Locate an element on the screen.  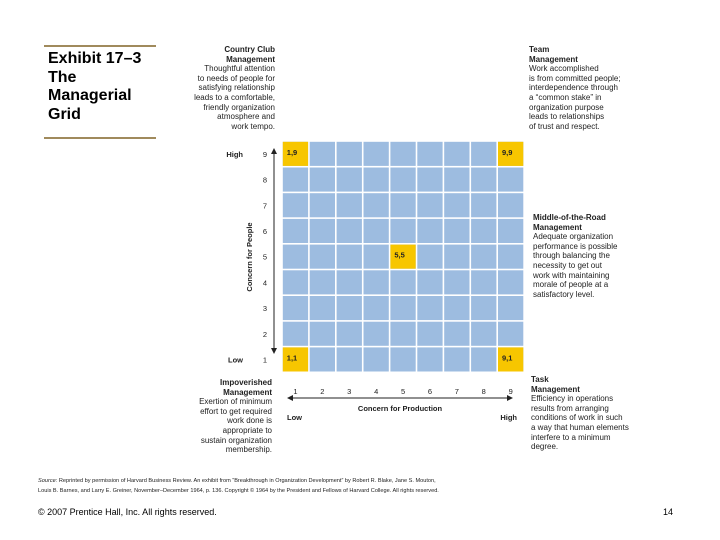
y-tick-label: 6 is located at coordinates (265, 231).